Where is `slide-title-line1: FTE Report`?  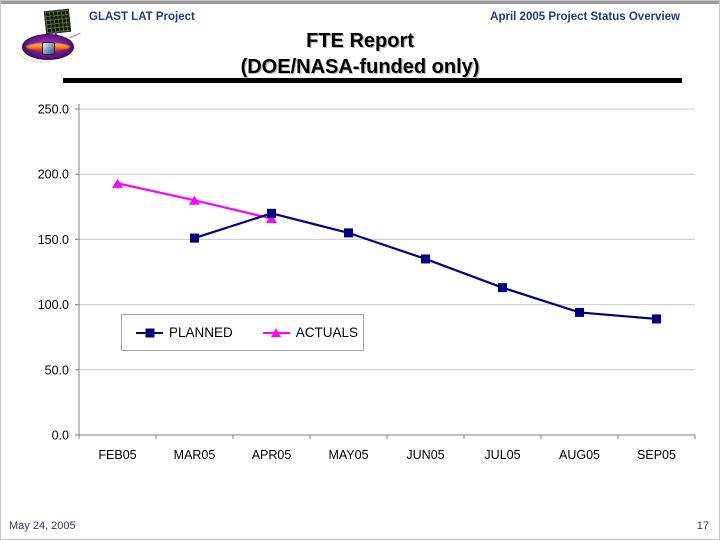
slide-title-line1: FTE Report is located at coordinates (360, 41).